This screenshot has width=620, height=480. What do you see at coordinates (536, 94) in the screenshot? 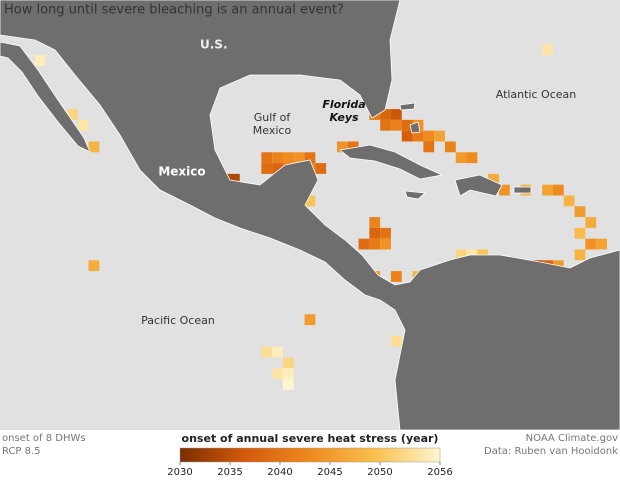
I see `label-atlantic: Atlantic Ocean` at bounding box center [536, 94].